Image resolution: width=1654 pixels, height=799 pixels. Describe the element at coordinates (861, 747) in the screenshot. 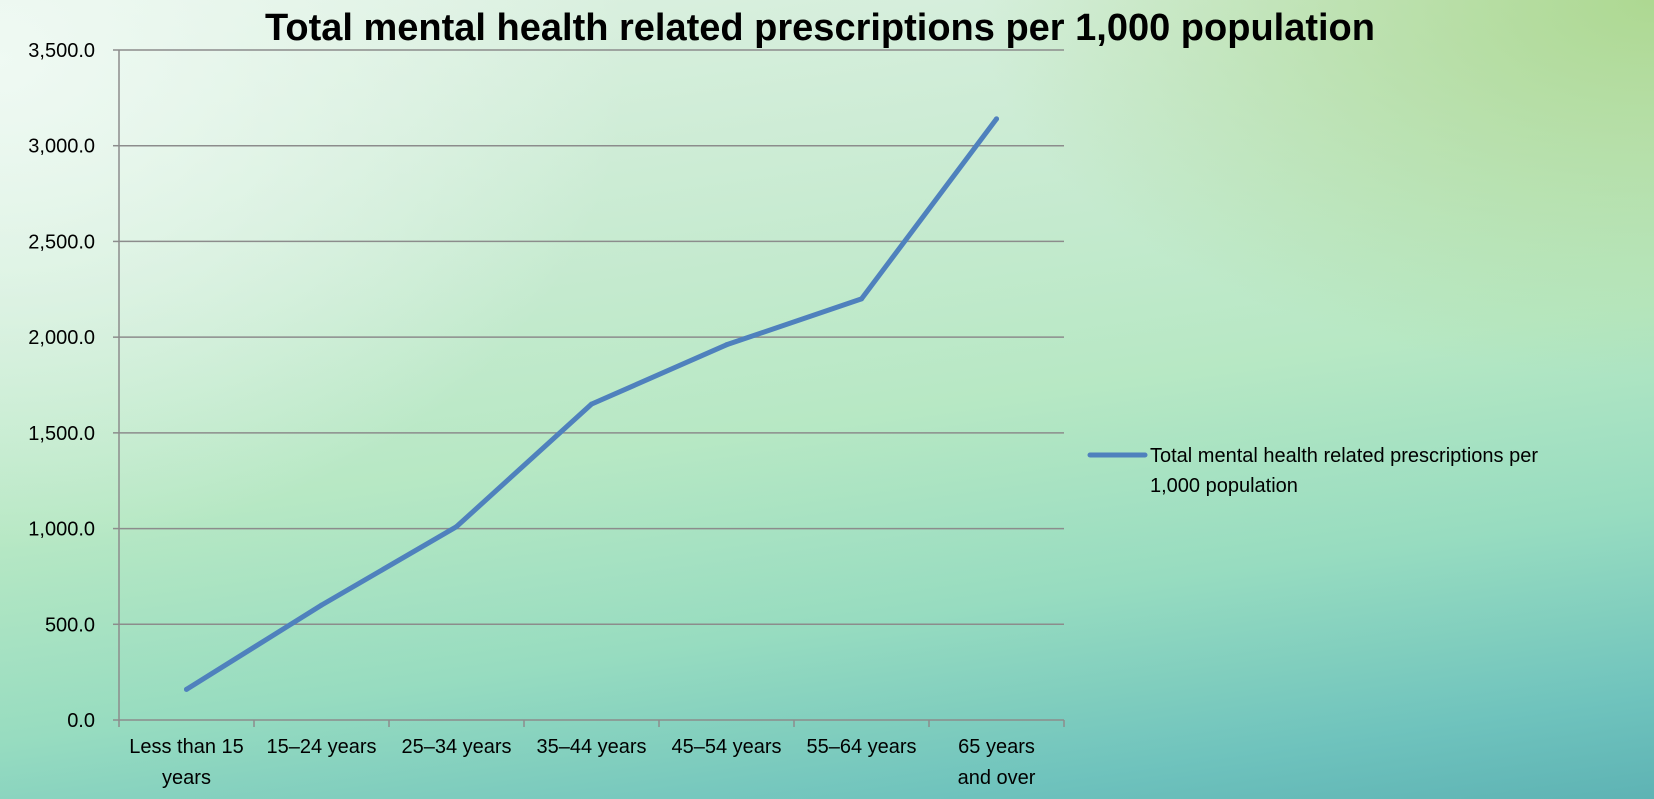

I see `x-tick-label: 55–64 years` at that location.